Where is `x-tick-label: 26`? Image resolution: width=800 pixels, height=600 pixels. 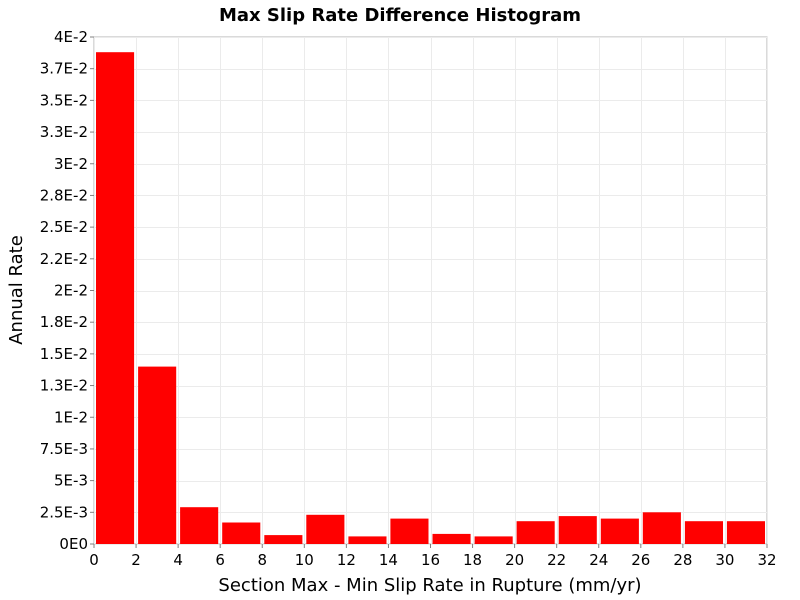
x-tick-label: 26 is located at coordinates (640, 560).